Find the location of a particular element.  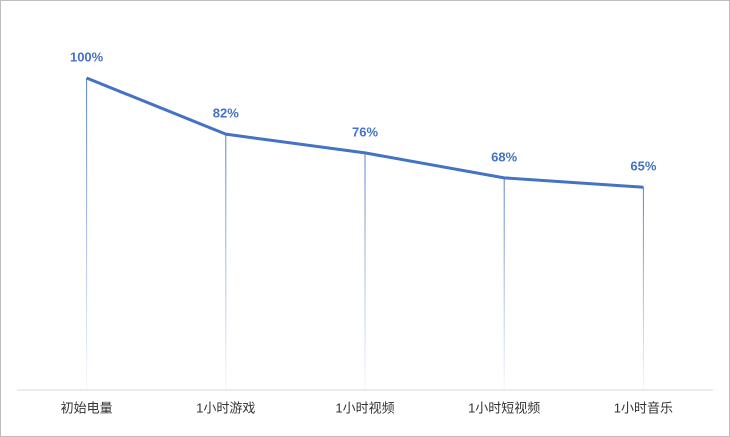

x-tick-label: 初始电量 is located at coordinates (87, 407).